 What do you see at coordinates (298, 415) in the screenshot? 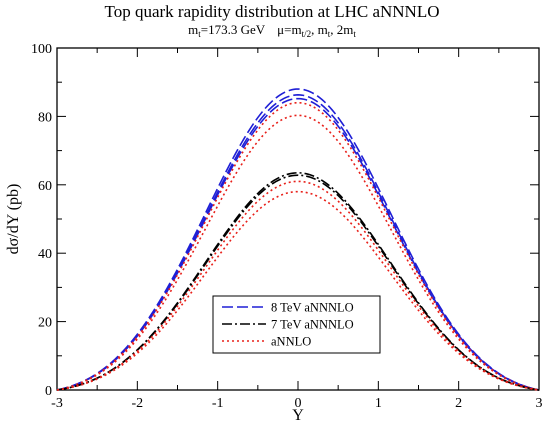
I see `x-axis-label: Y` at bounding box center [298, 415].